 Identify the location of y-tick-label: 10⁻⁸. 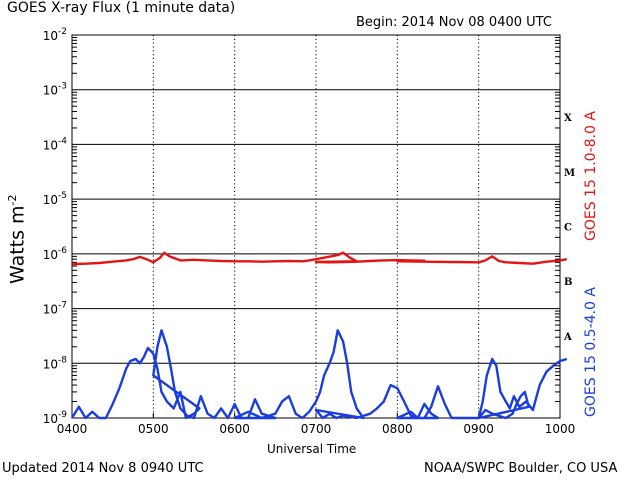
(55, 363).